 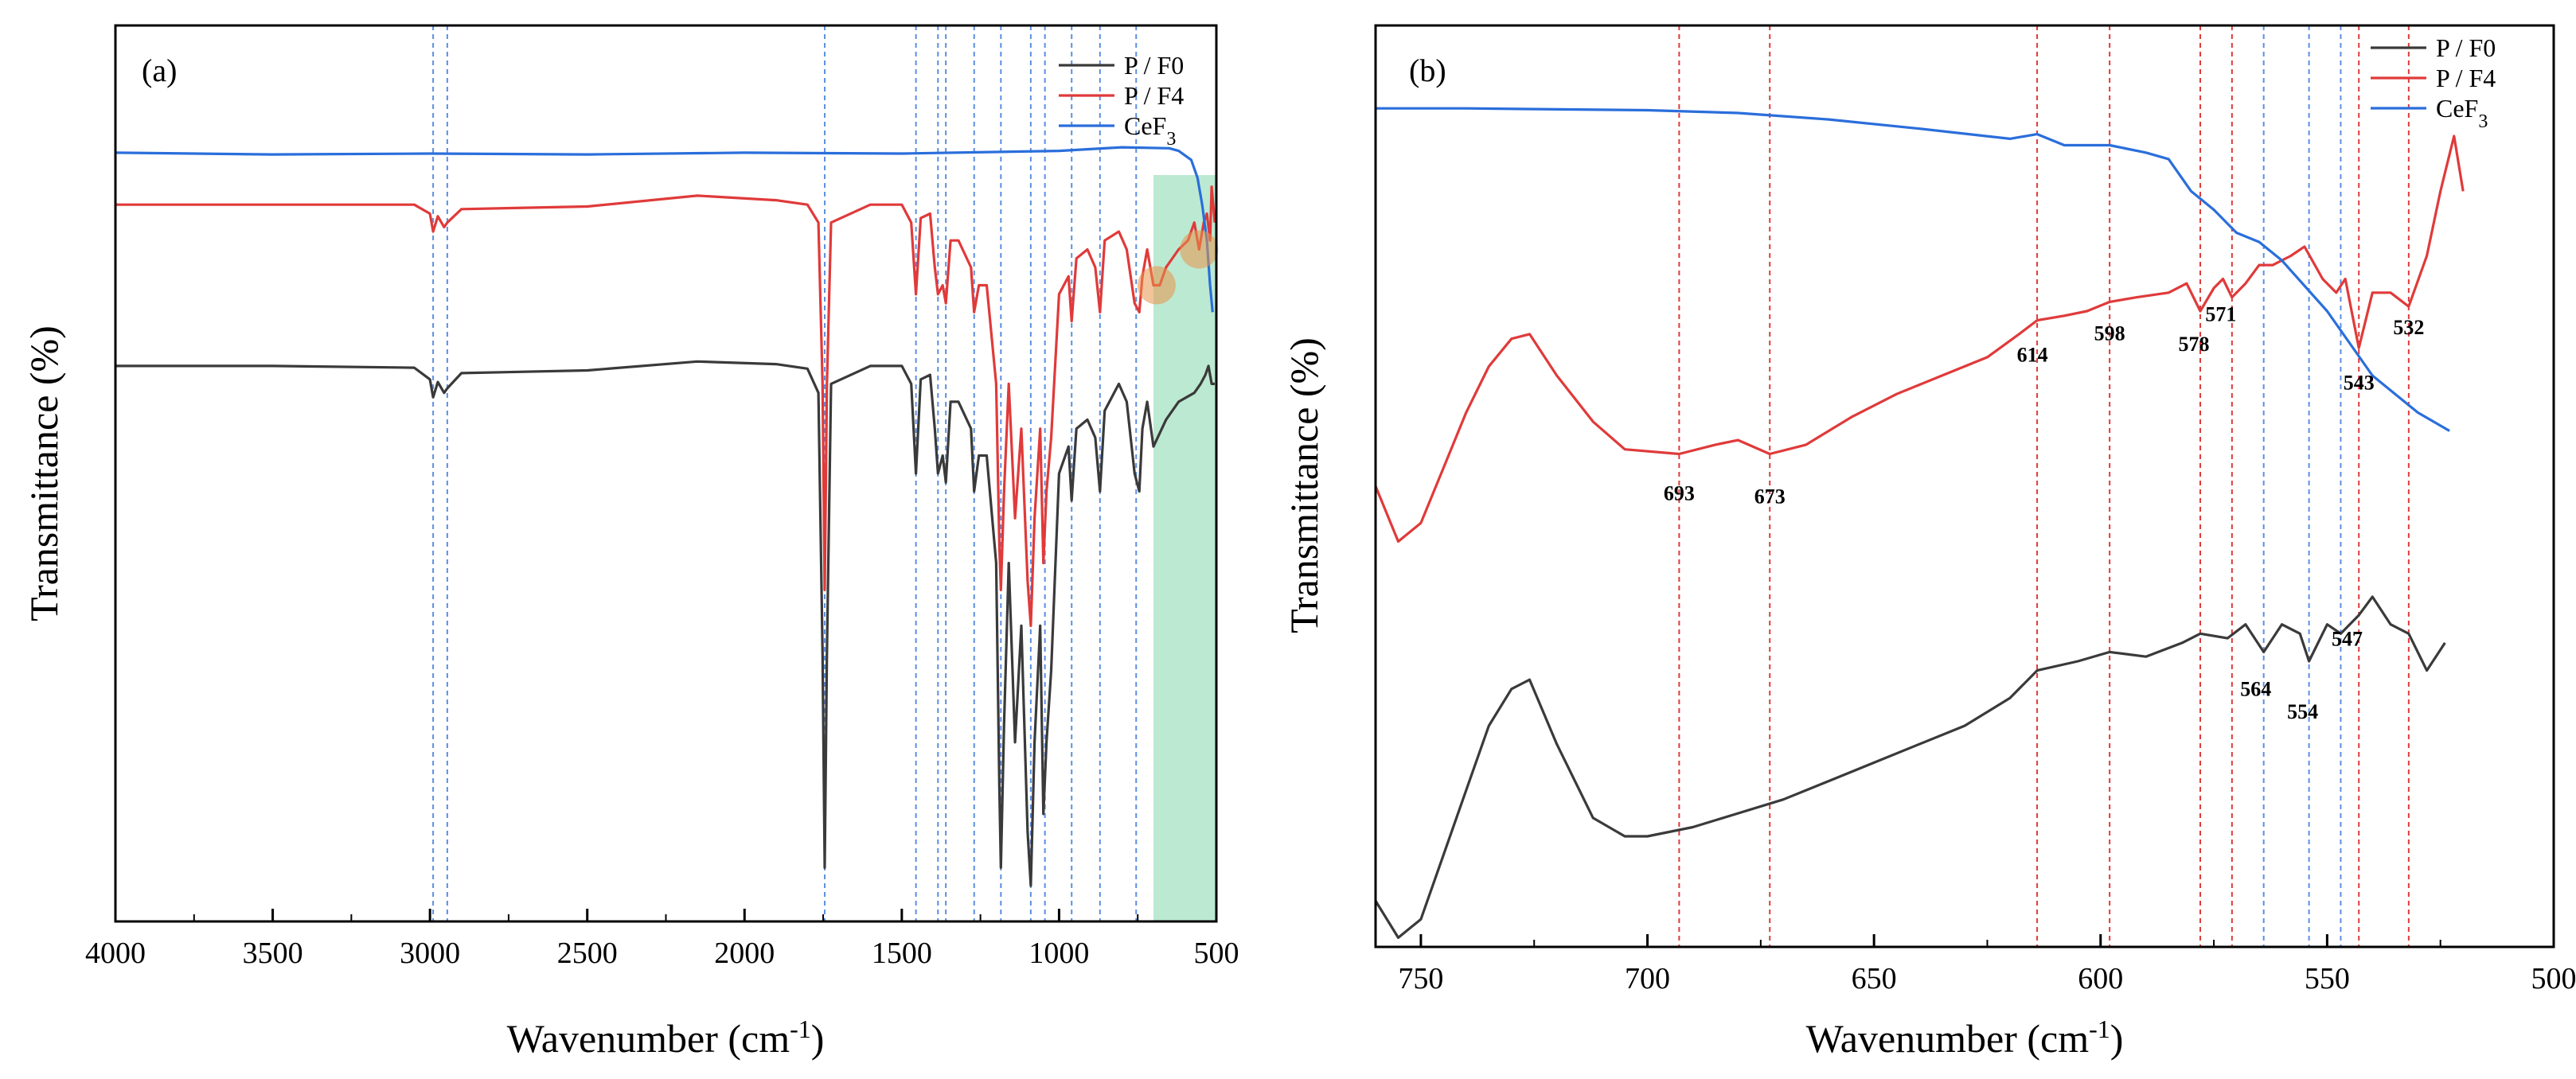 What do you see at coordinates (1304, 485) in the screenshot?
I see `panel-b-y-axis-title: Transmittance (%)` at bounding box center [1304, 485].